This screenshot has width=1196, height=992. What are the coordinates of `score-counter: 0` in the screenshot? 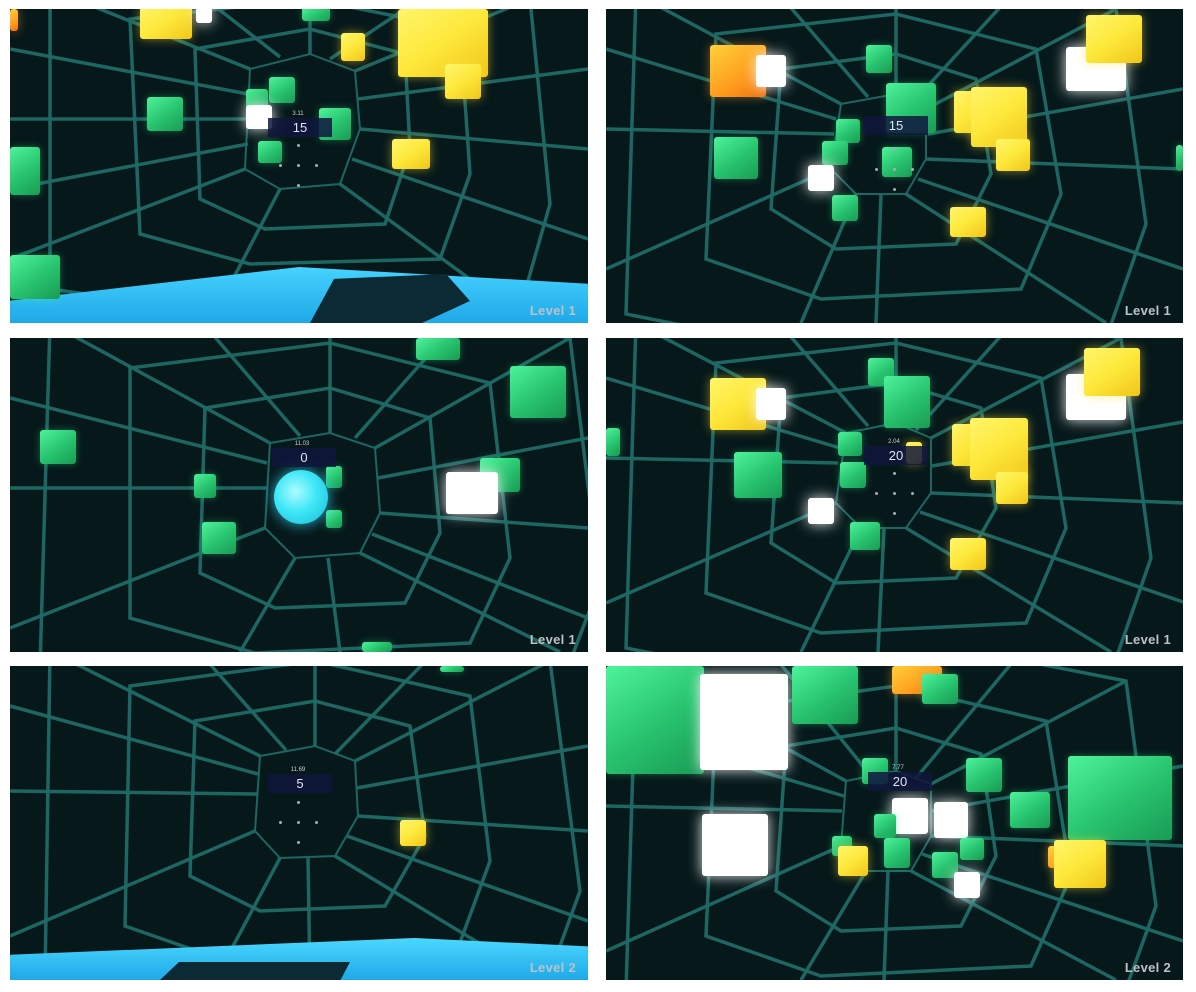 It's located at (304, 457).